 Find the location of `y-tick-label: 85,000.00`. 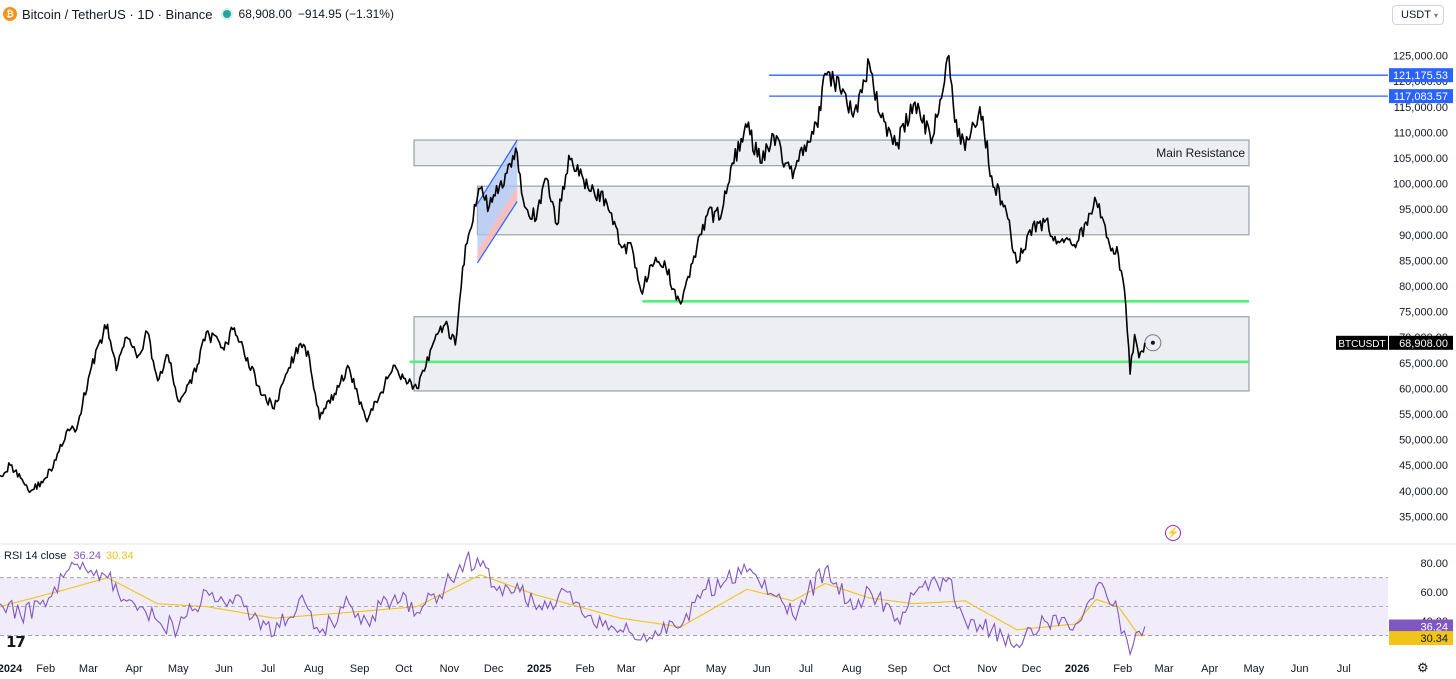

y-tick-label: 85,000.00 is located at coordinates (1423, 261).